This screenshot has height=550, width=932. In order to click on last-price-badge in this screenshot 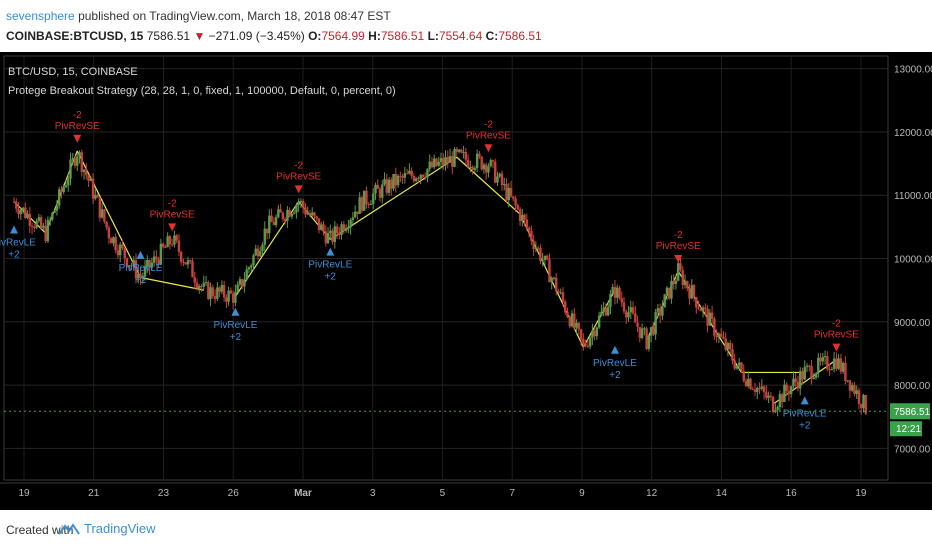, I will do `click(910, 411)`.